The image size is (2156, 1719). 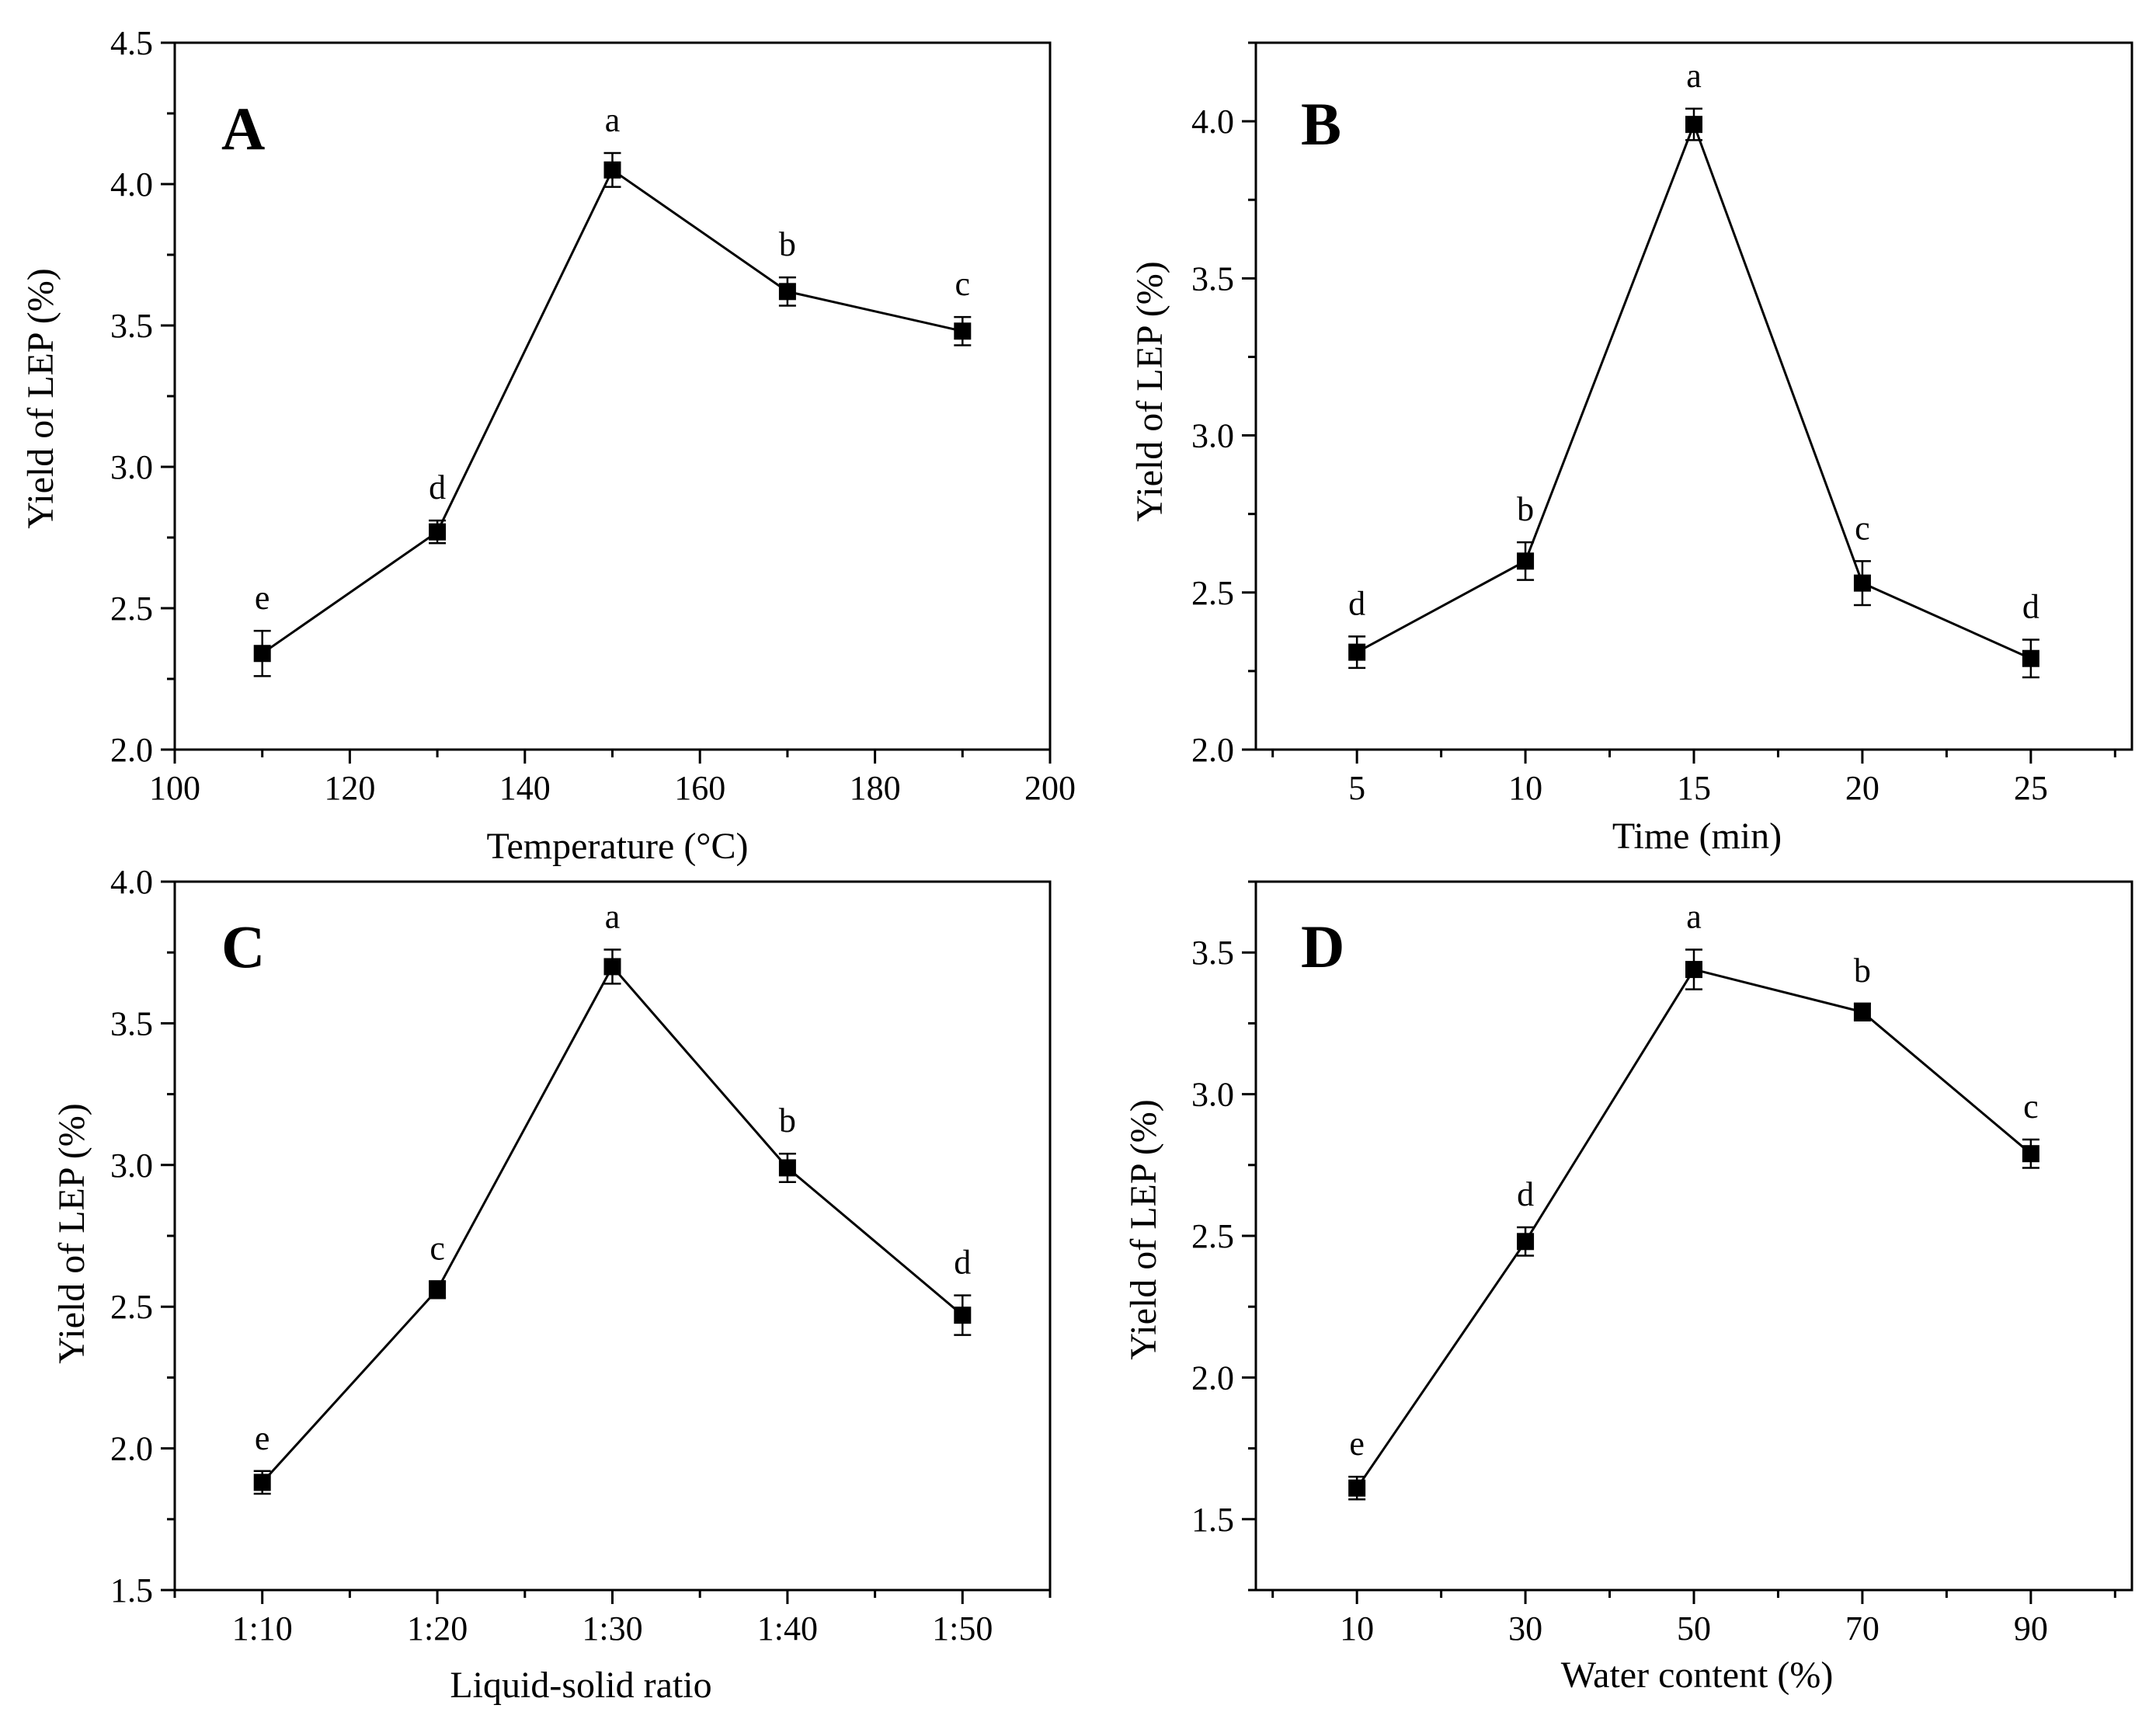 I want to click on panel-b-y-tick-label: 3.0, so click(x=1212, y=436).